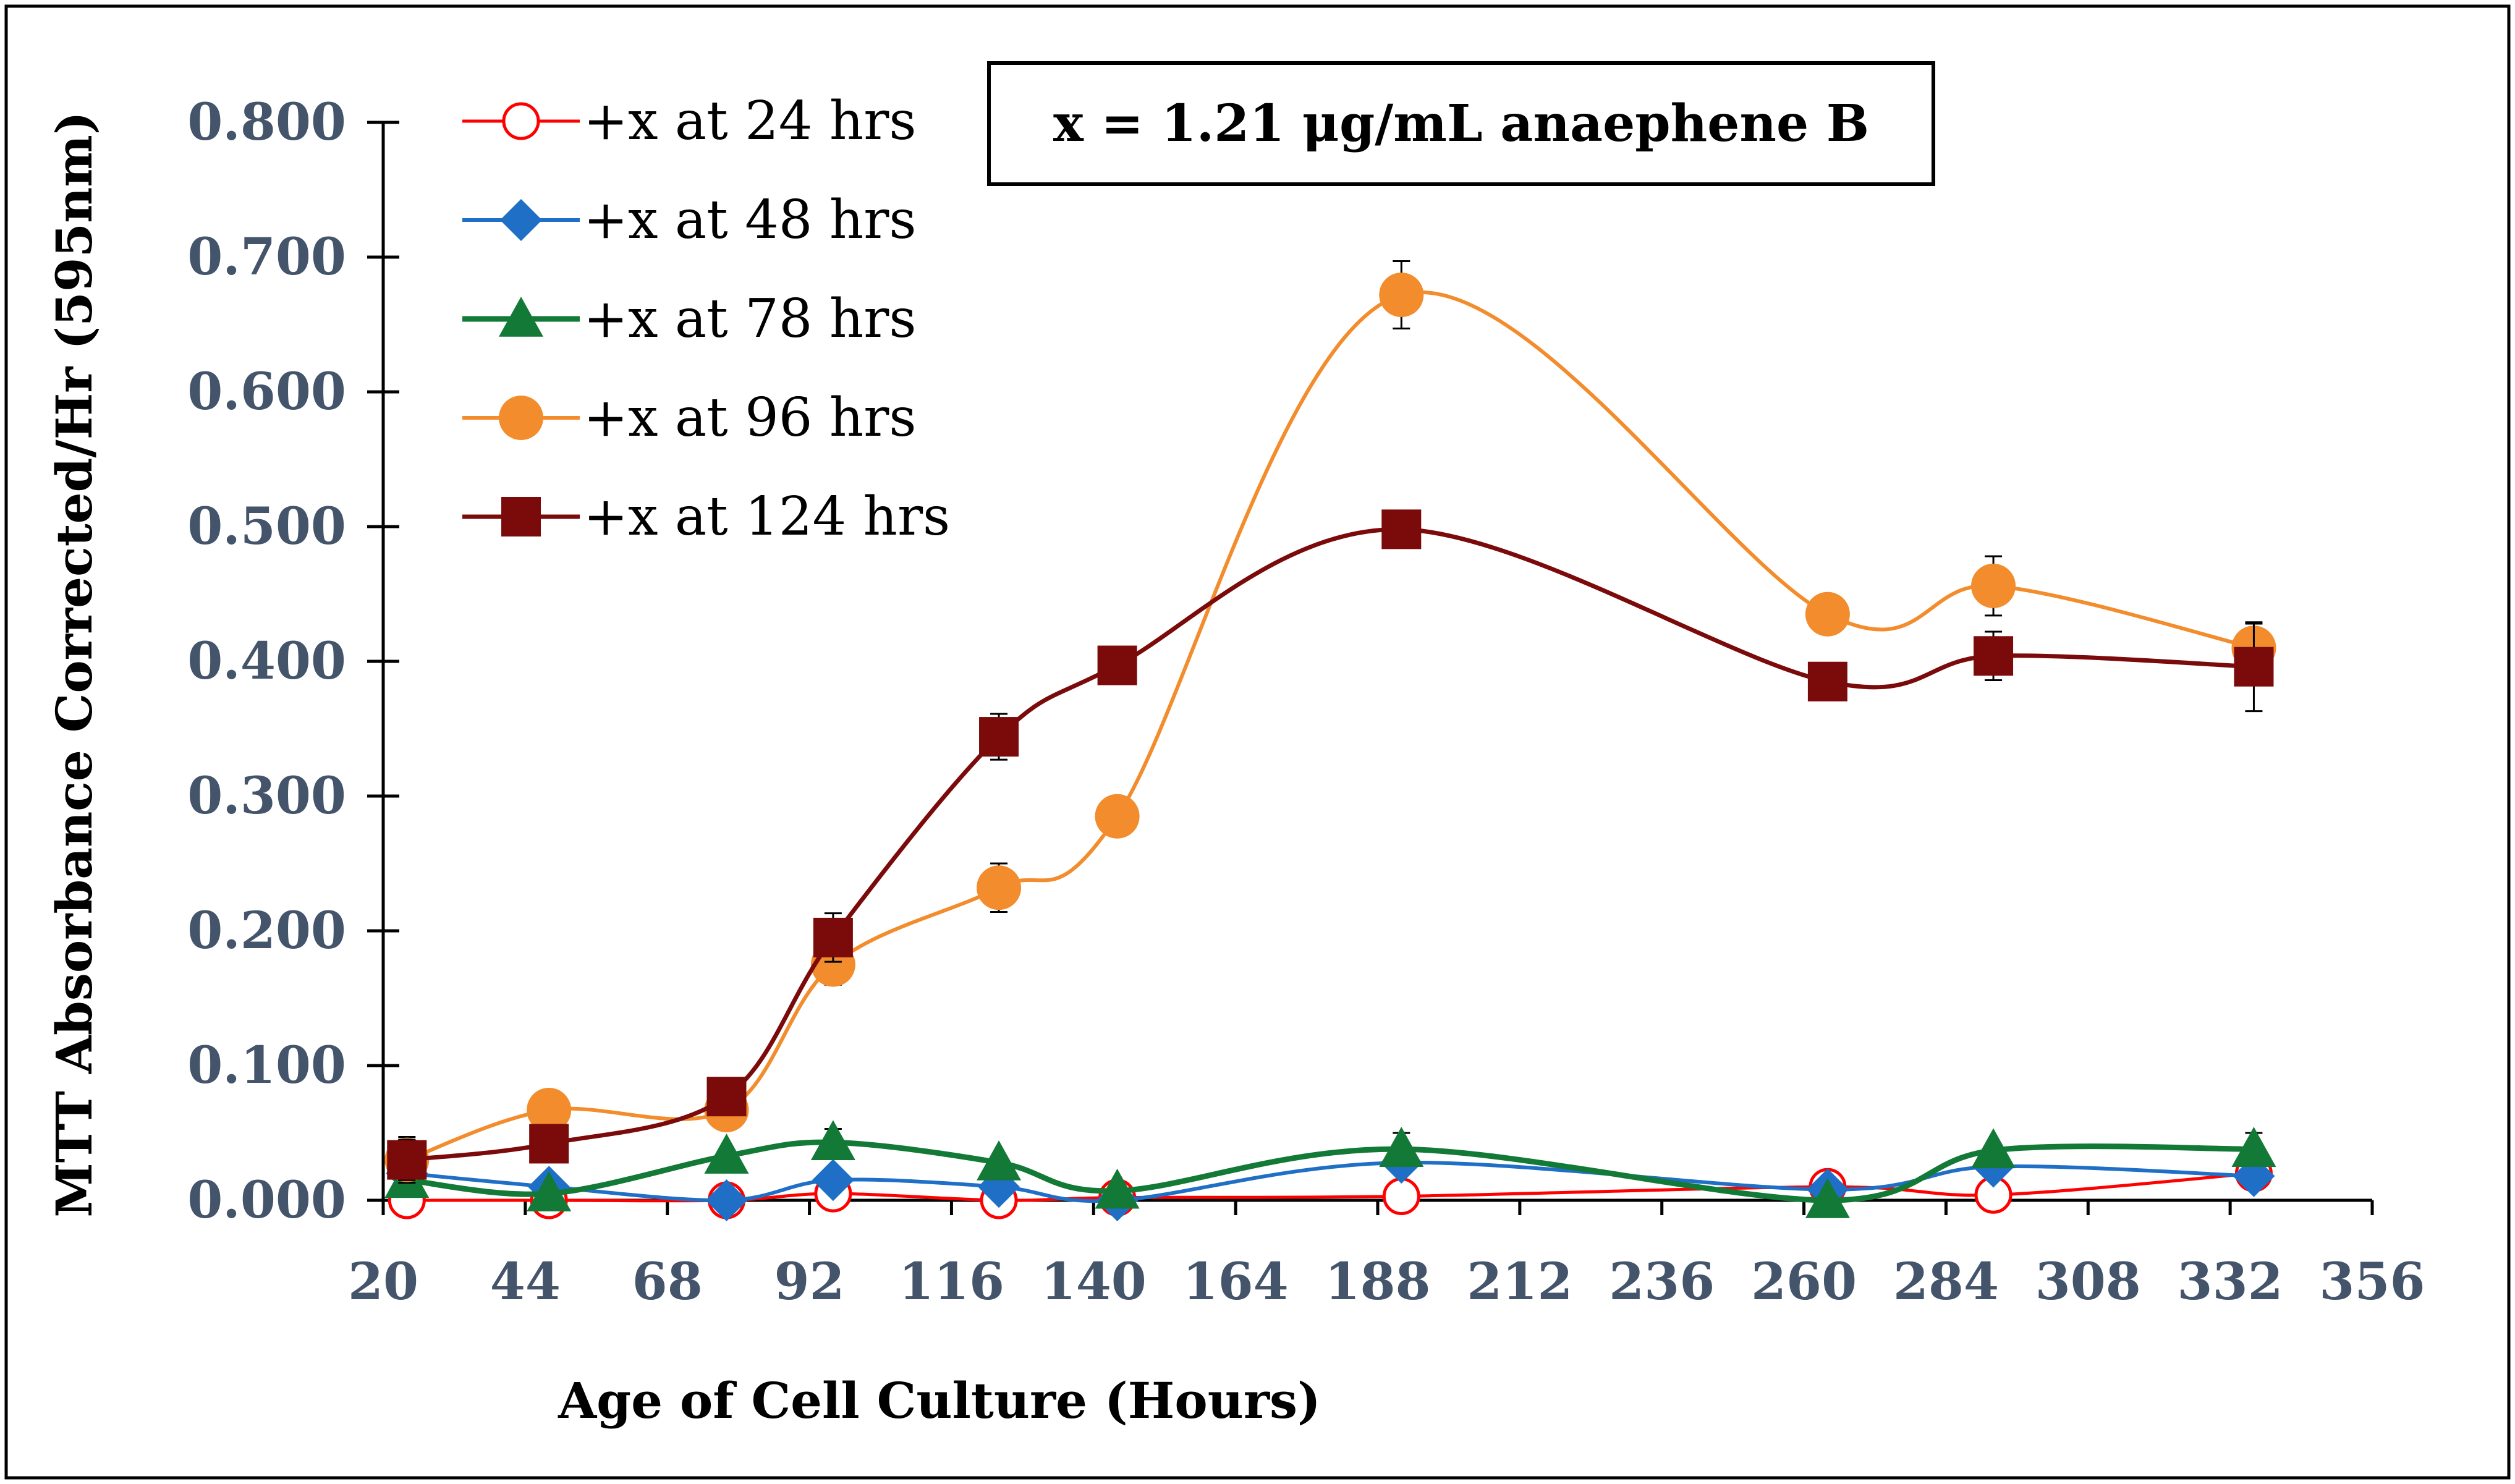 The image size is (2515, 1484). I want to click on y-tick-label: 0.600, so click(266, 392).